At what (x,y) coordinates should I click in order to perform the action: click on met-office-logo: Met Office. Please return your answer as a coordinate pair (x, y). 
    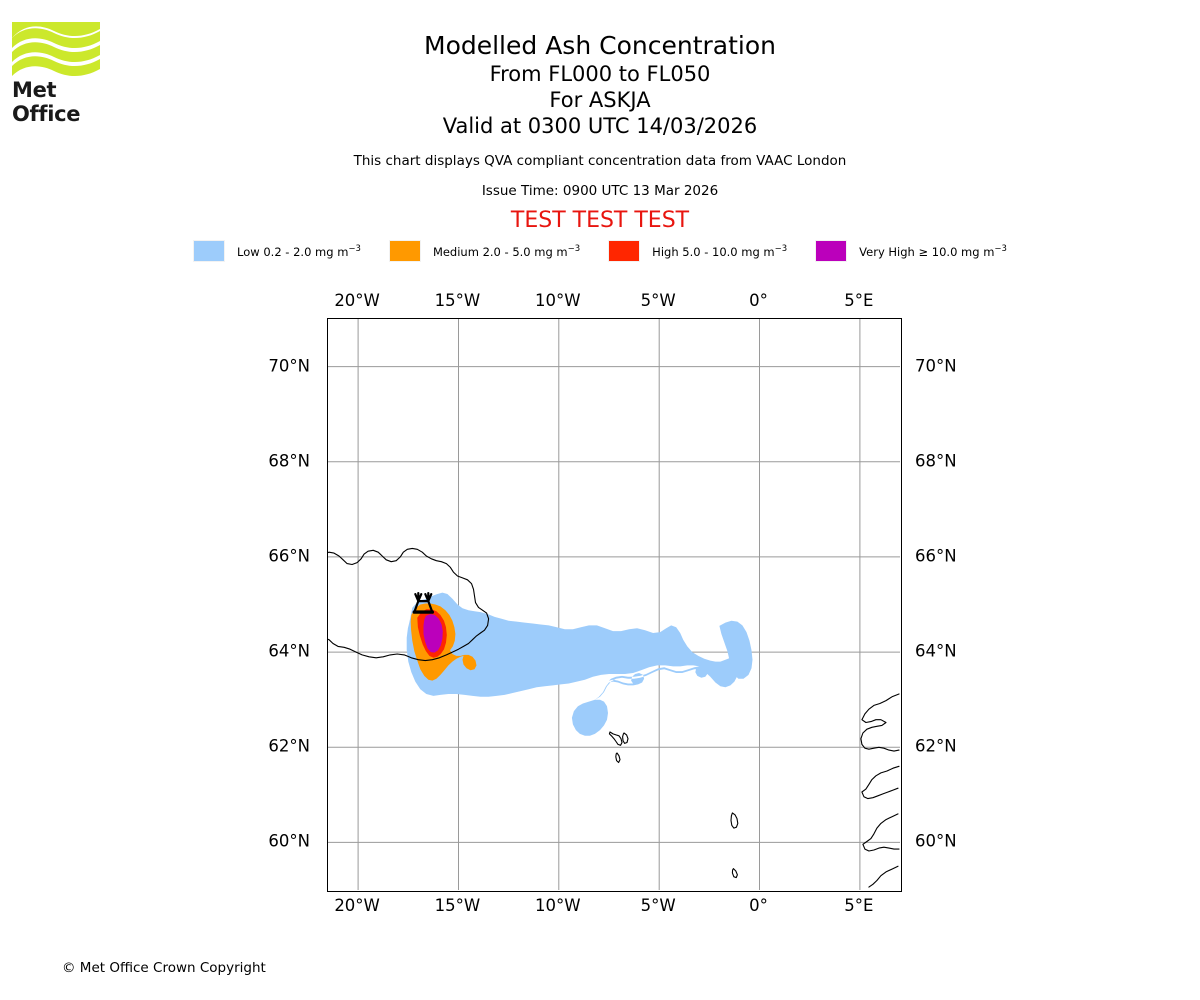
    Looking at the image, I should click on (70, 74).